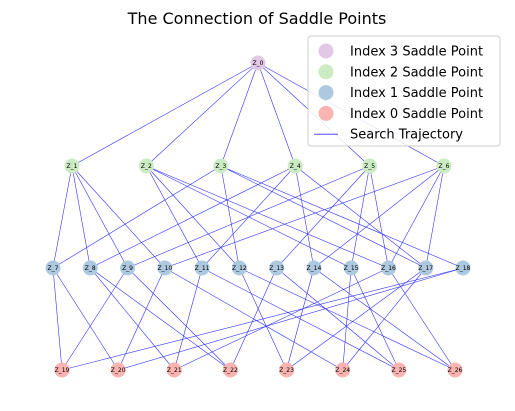  I want to click on legend-item-1: Index 3 Saddle Point, so click(400, 51).